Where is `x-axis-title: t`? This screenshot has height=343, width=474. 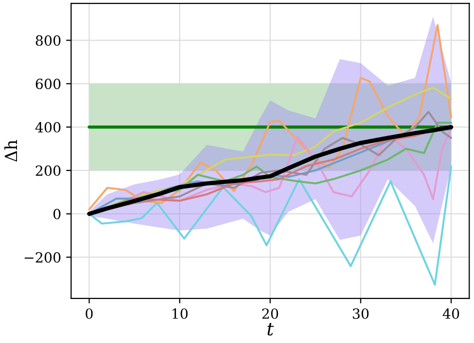
x-axis-title: t is located at coordinates (271, 329).